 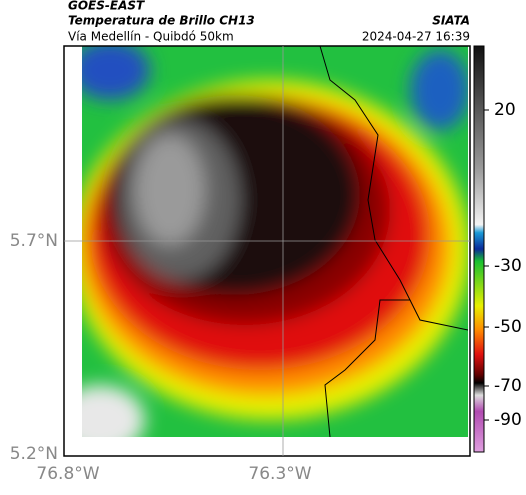 I want to click on colorbar-label: -50, so click(x=508, y=327).